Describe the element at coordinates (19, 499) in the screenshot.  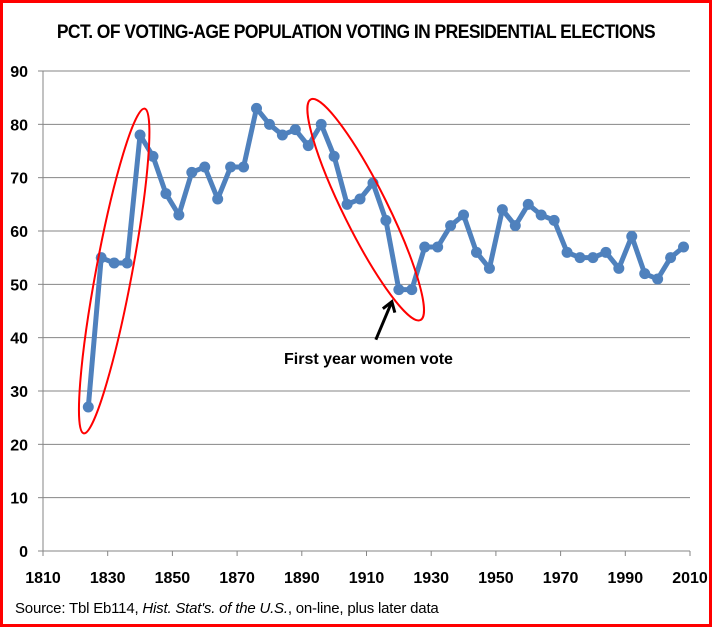
I see `y-tick-label: 10` at that location.